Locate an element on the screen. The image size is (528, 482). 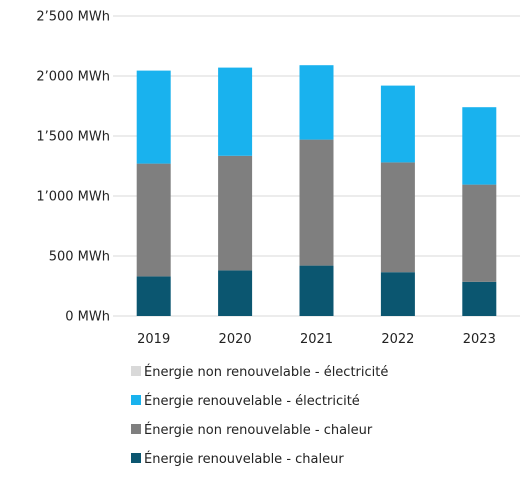
x-tick-label: 2021 is located at coordinates (316, 339).